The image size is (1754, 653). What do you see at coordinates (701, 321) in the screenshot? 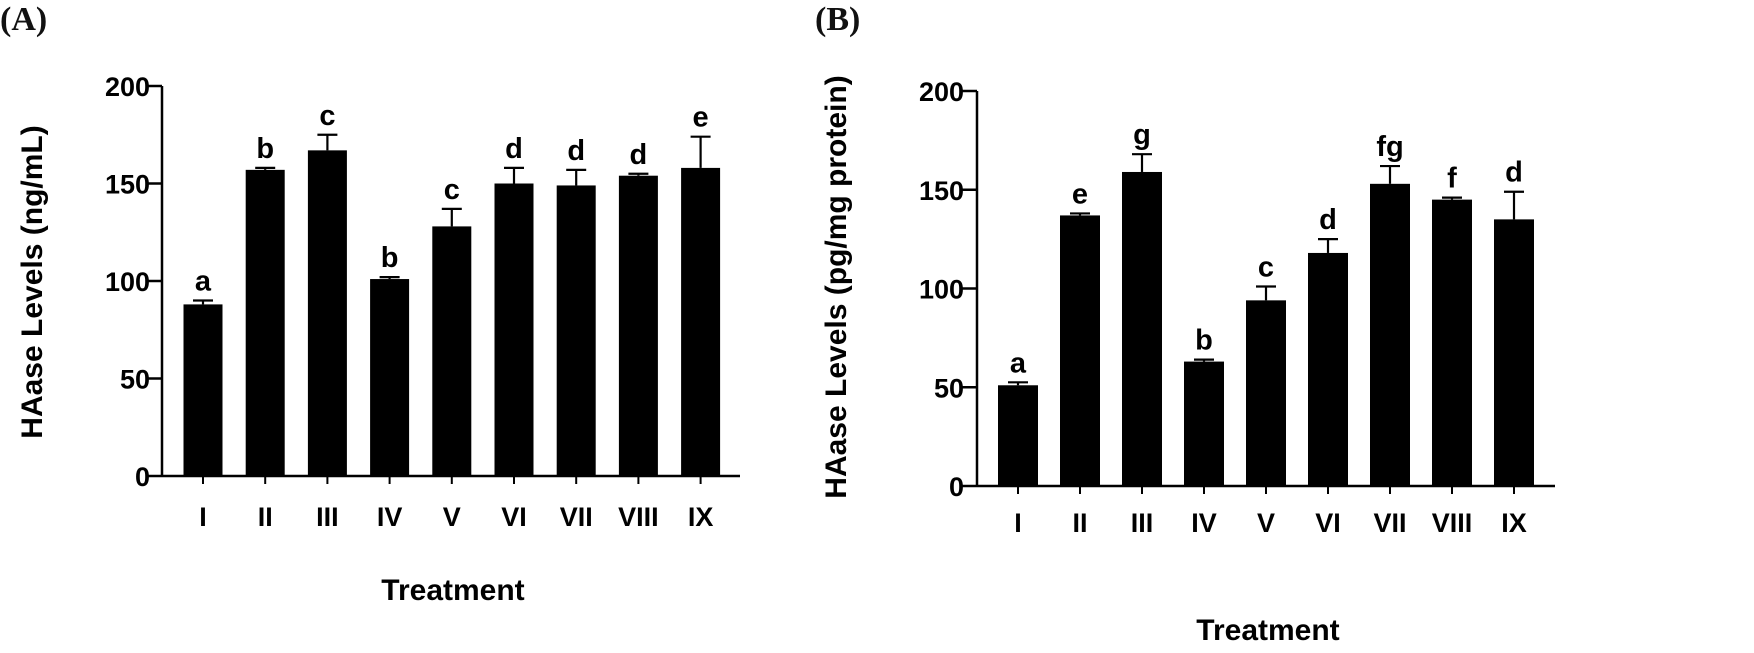
I see `panel-a-bar-IX` at bounding box center [701, 321].